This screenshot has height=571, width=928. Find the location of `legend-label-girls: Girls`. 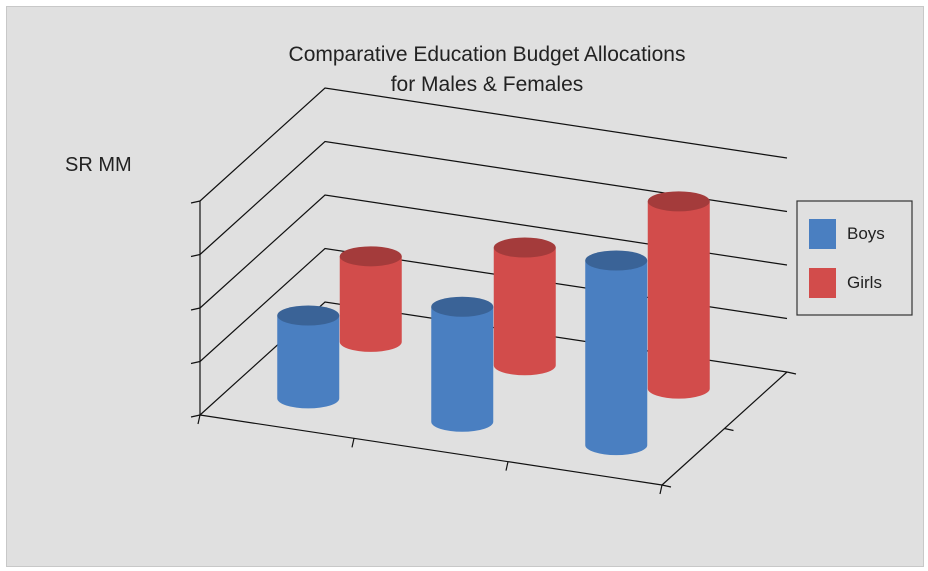

legend-label-girls: Girls is located at coordinates (864, 282).